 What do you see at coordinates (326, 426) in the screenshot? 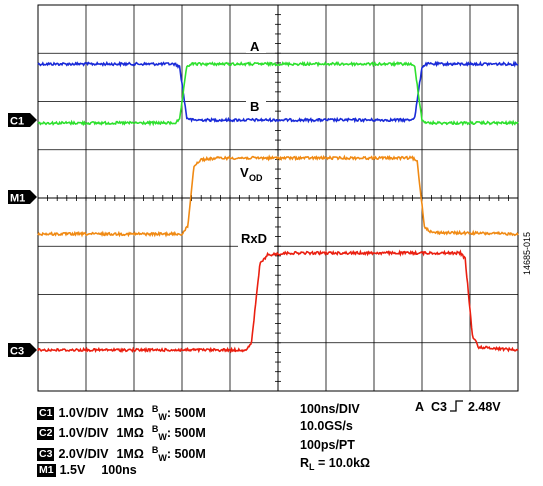
I see `sample-rate: 10.0GS/s` at bounding box center [326, 426].